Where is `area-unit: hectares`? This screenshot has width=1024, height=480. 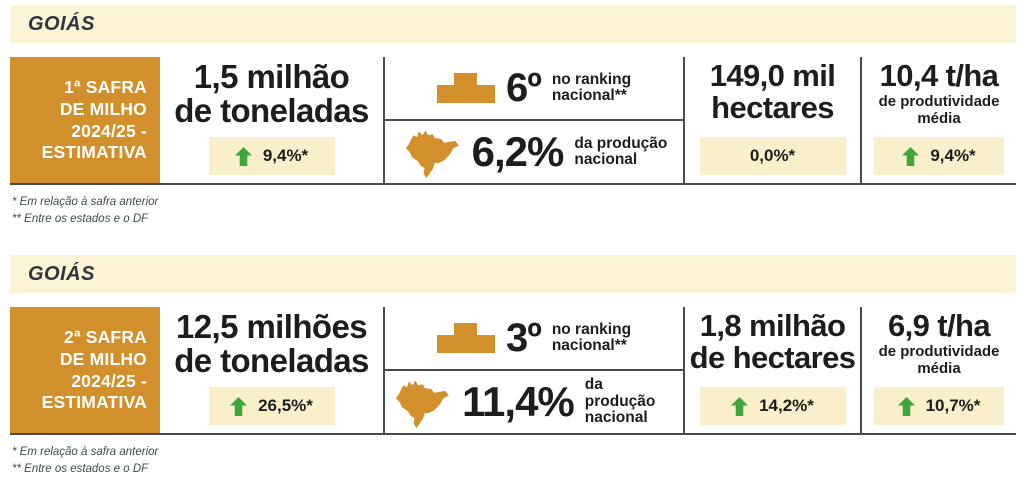 area-unit: hectares is located at coordinates (772, 108).